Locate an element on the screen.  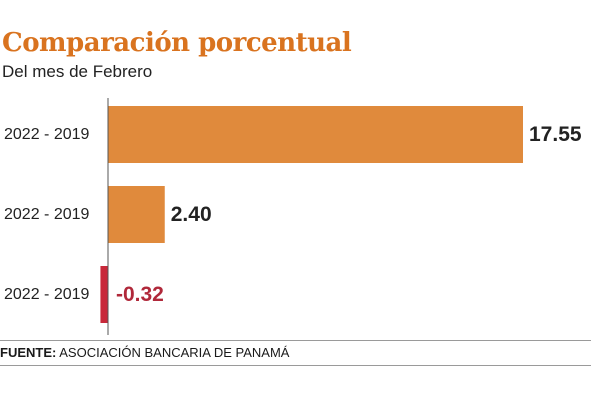
category-label-3: 2022 - 2019 is located at coordinates (47, 294).